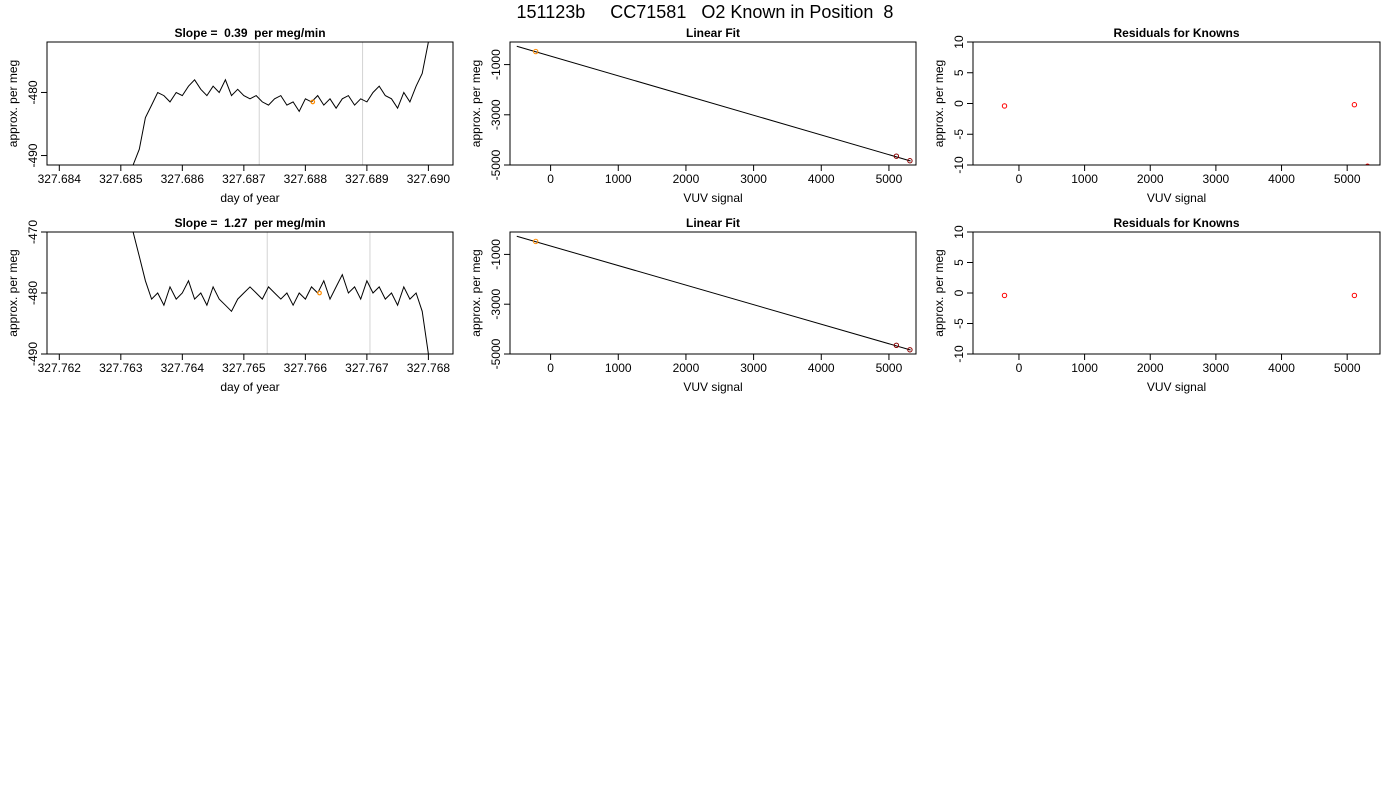 The height and width of the screenshot is (800, 1400). I want to click on x-tick-label: 327.765, so click(244, 368).